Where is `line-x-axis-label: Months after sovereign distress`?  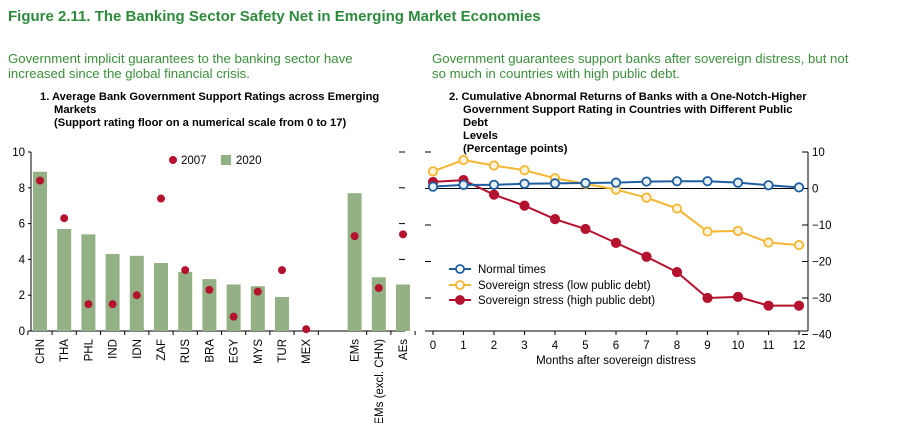
line-x-axis-label: Months after sovereign distress is located at coordinates (616, 361).